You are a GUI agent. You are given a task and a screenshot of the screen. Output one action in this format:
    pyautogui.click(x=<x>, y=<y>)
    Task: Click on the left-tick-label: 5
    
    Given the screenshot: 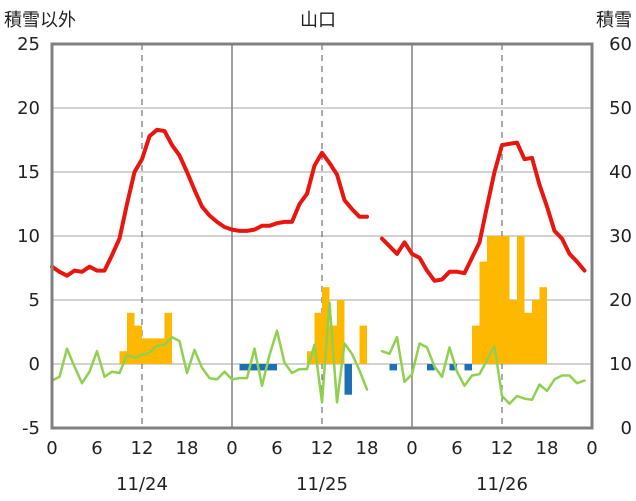 What is the action you would take?
    pyautogui.click(x=34, y=300)
    